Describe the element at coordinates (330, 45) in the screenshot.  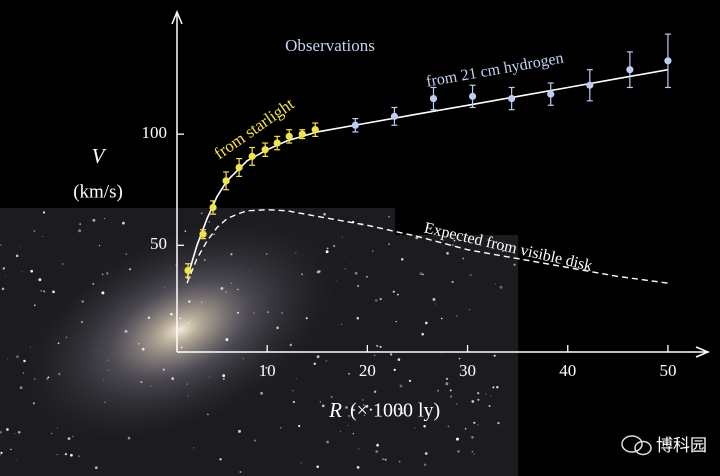
I see `observations-label: Observations` at that location.